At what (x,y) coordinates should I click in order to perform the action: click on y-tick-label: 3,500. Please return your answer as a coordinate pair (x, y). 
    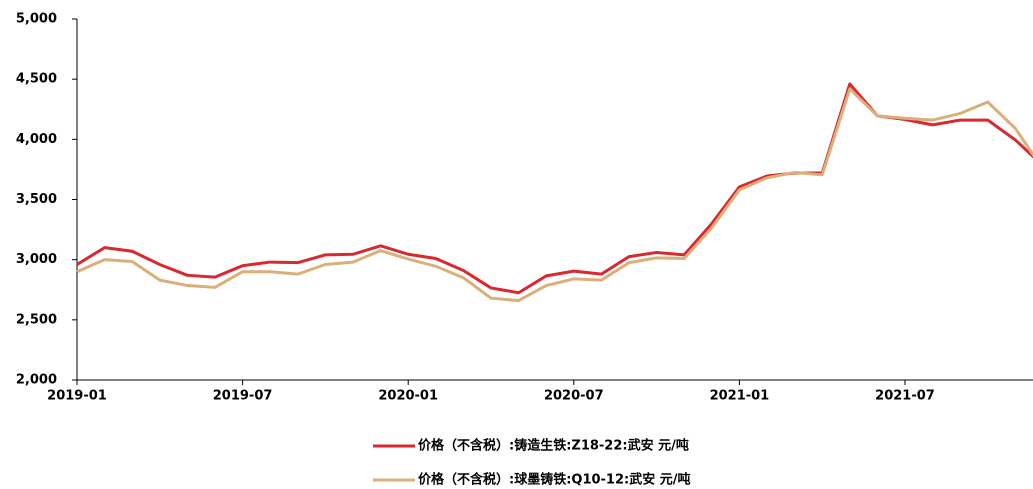
    Looking at the image, I should click on (36, 199).